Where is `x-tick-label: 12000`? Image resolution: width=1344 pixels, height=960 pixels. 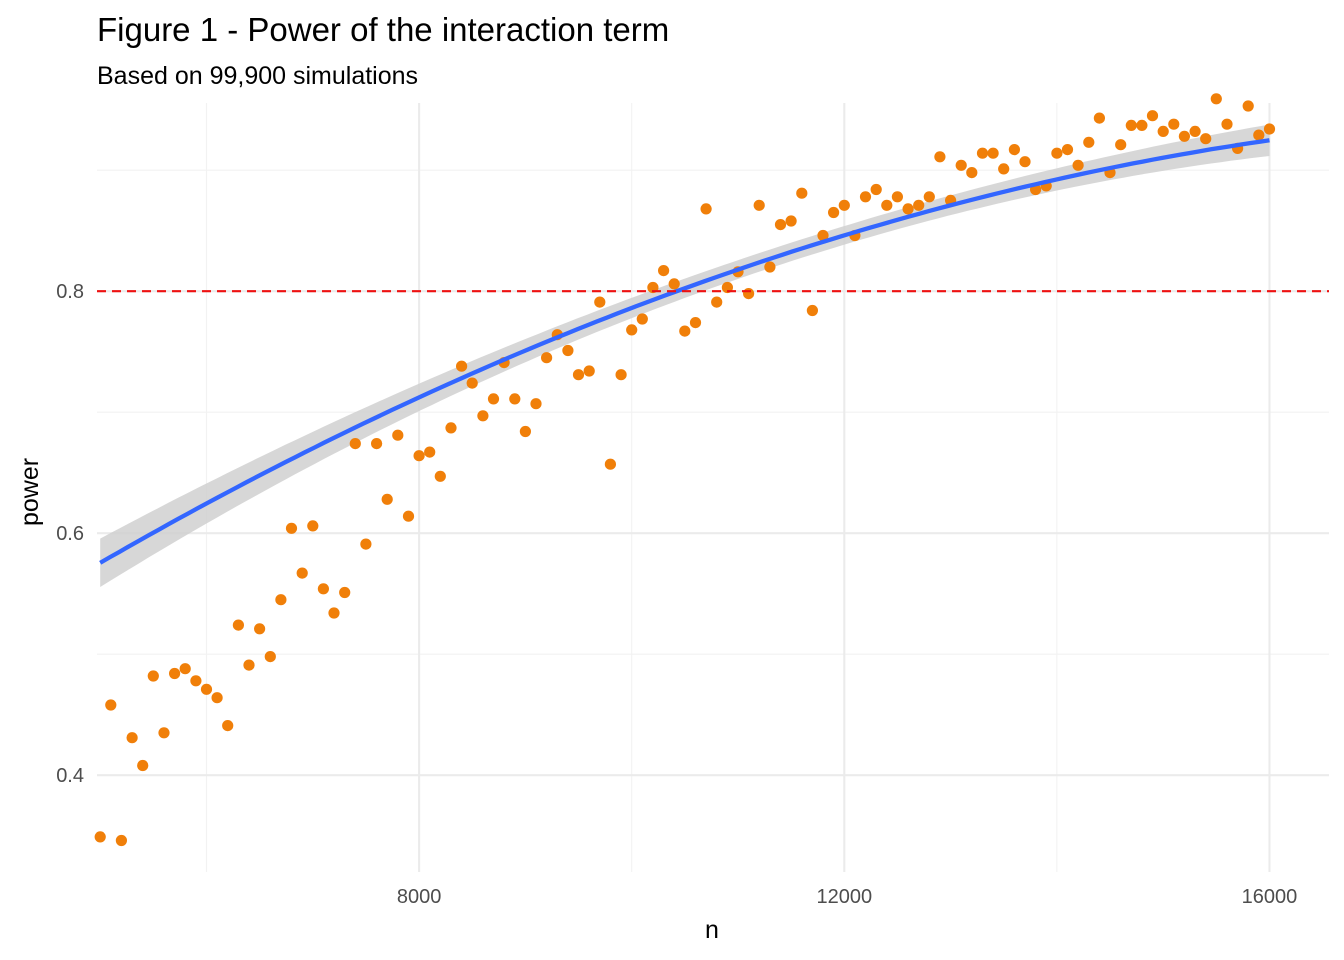 x-tick-label: 12000 is located at coordinates (844, 897).